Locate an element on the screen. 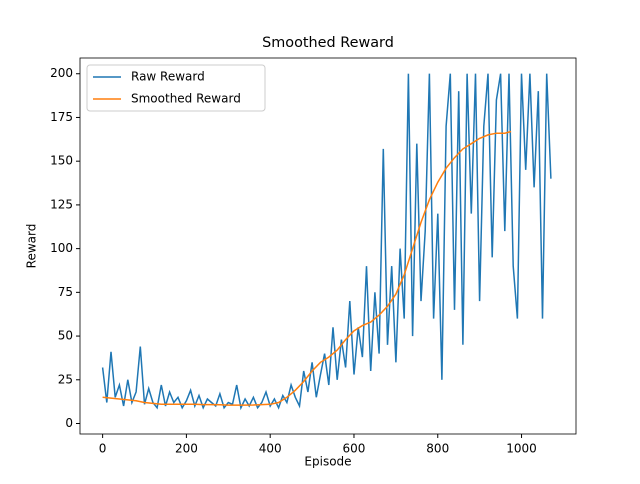  y-tick-label: 50 is located at coordinates (65, 336).